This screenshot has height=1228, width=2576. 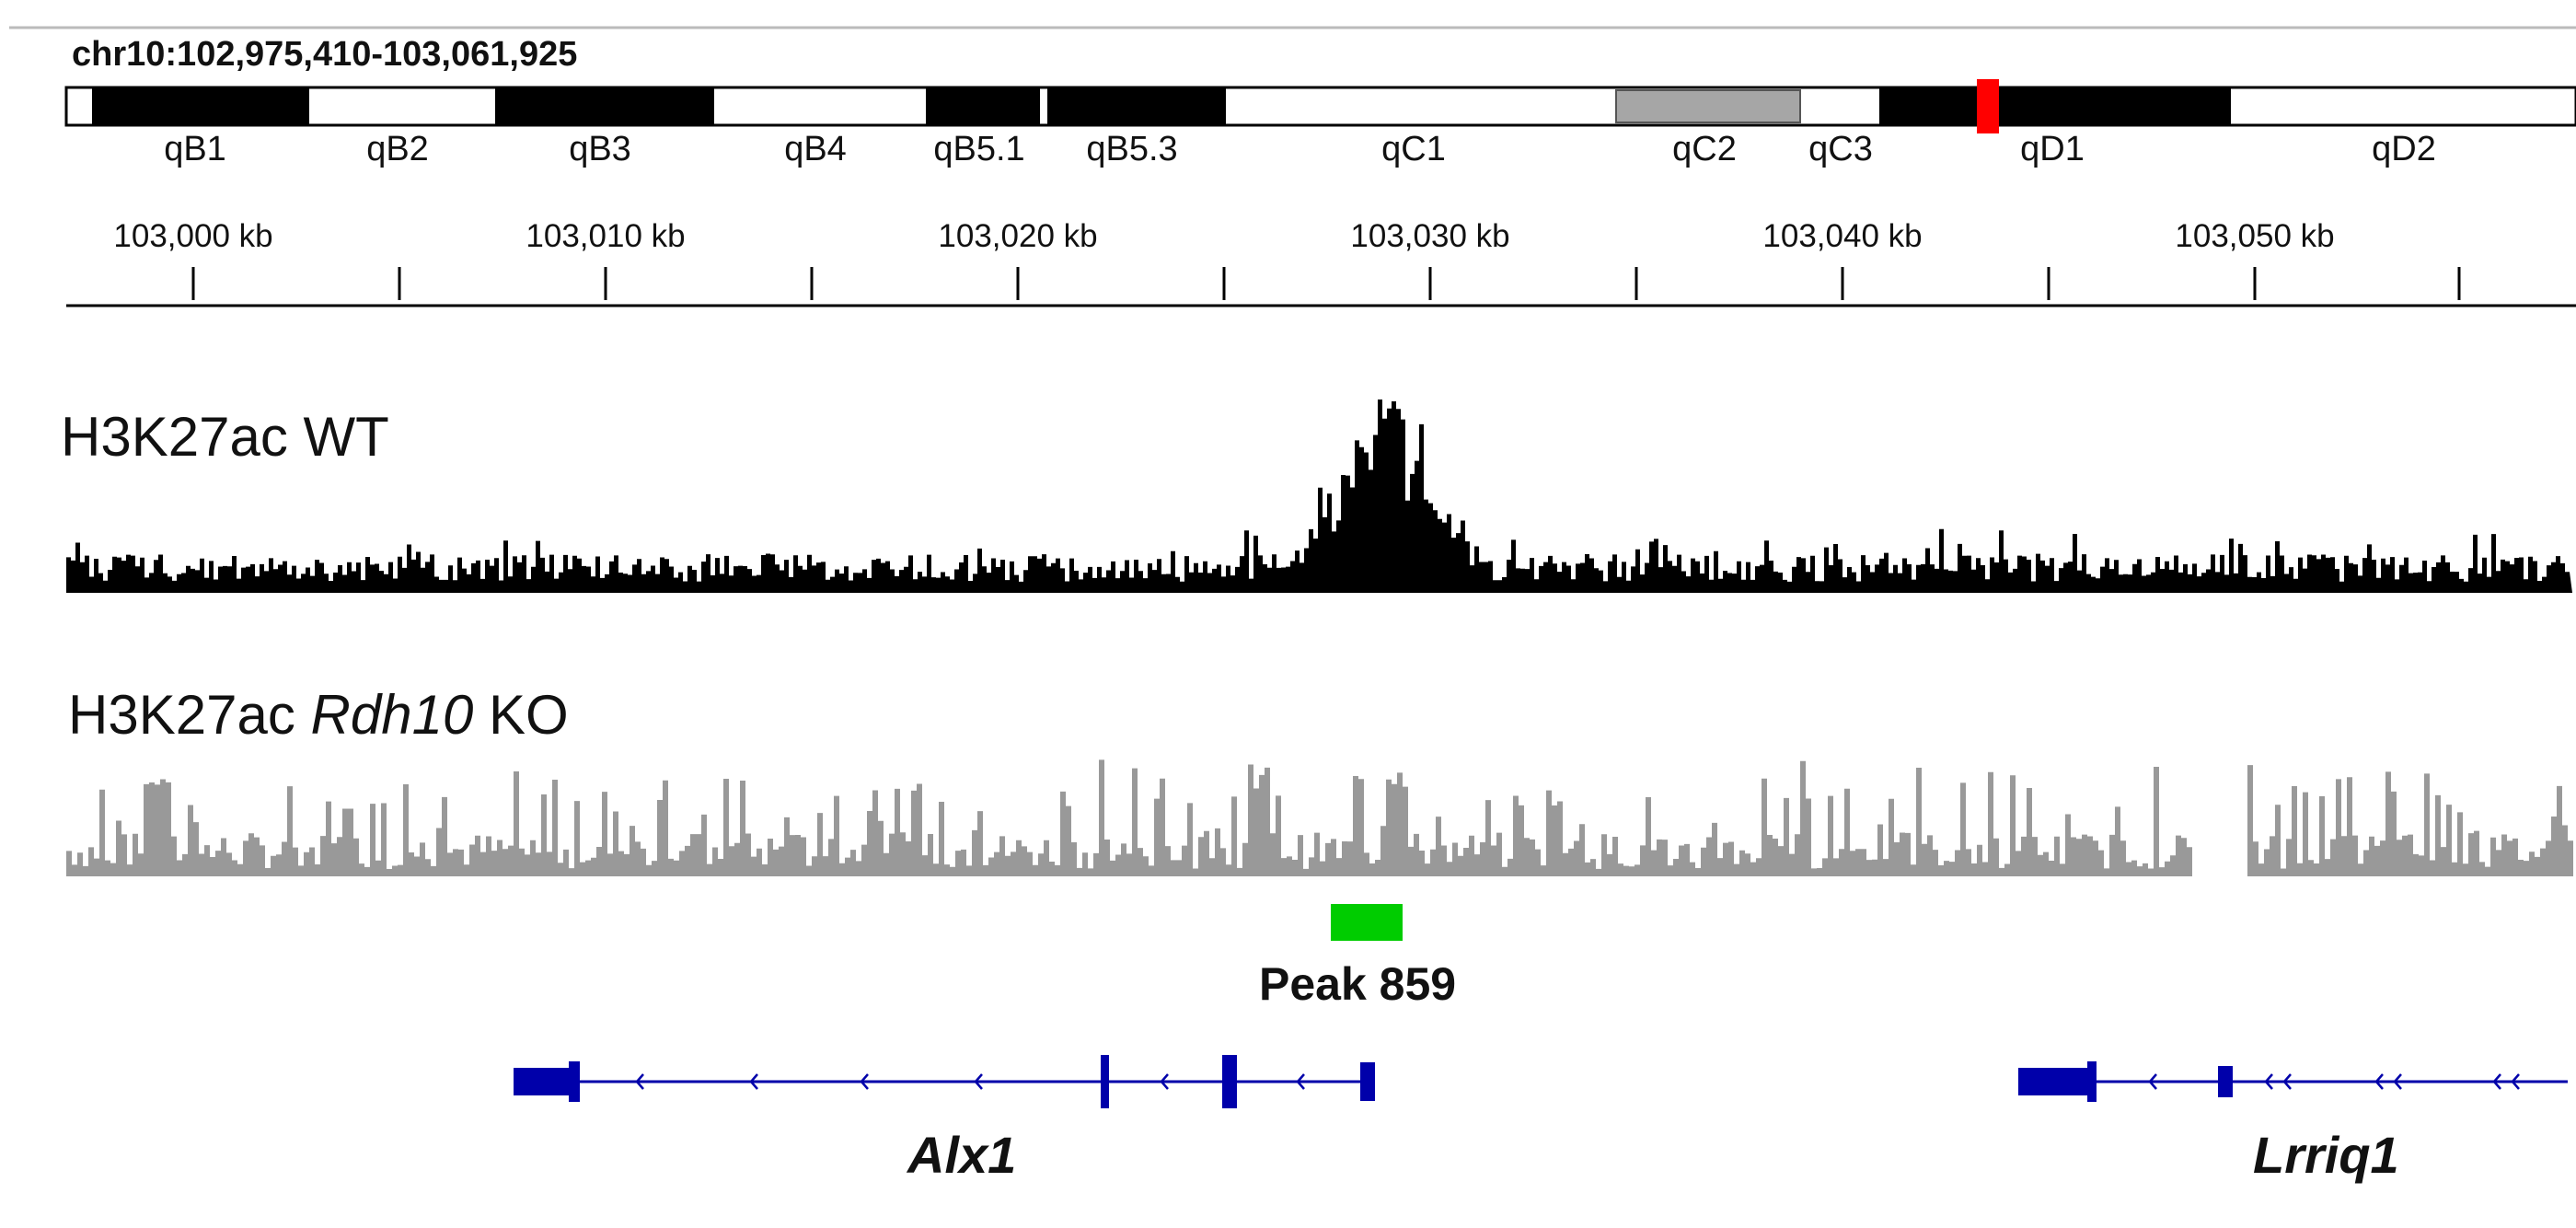 I want to click on peak-859-feature, so click(x=1367, y=922).